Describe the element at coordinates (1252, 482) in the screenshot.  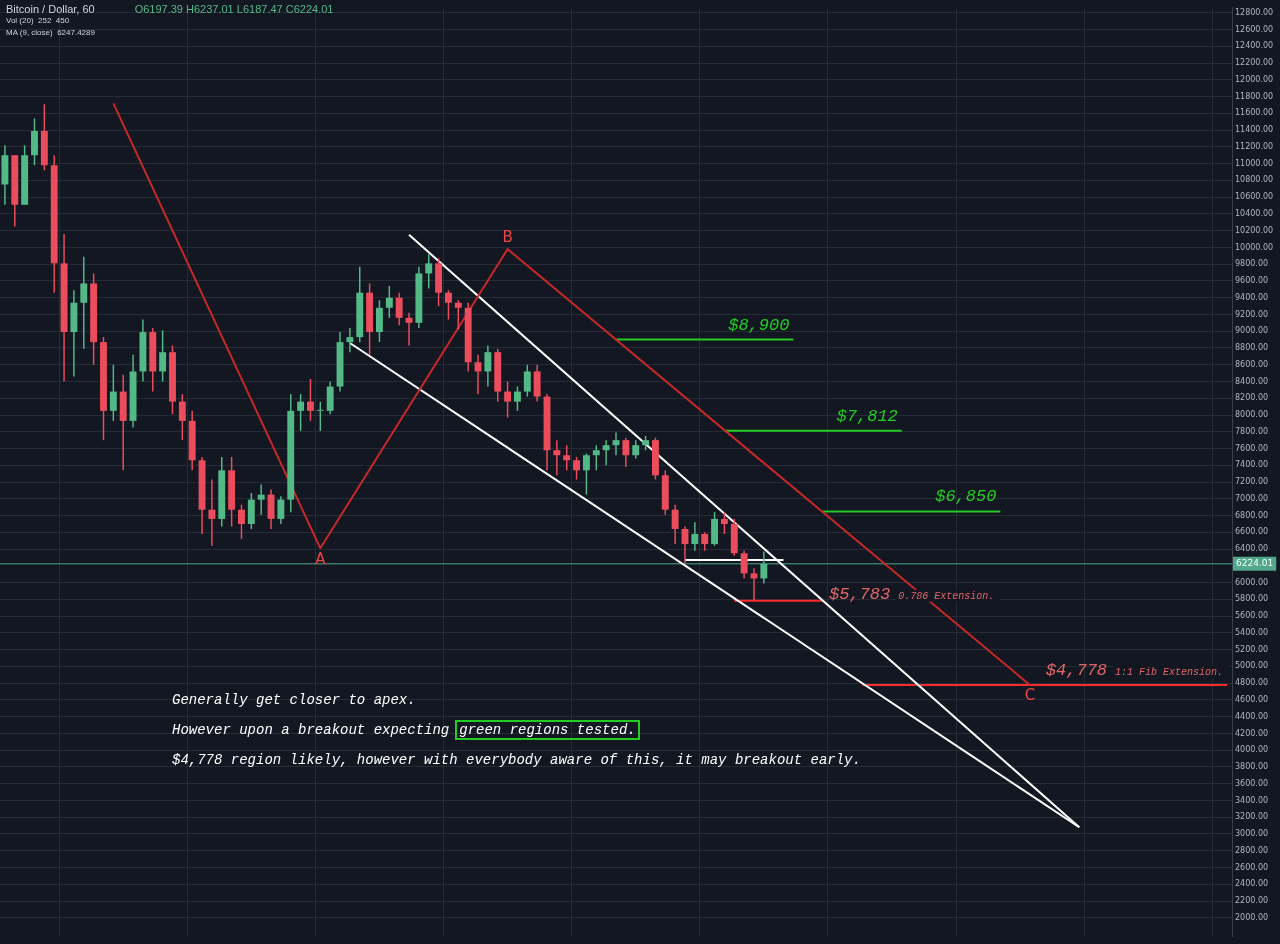
I see `y-tick-label: 7200.00` at that location.